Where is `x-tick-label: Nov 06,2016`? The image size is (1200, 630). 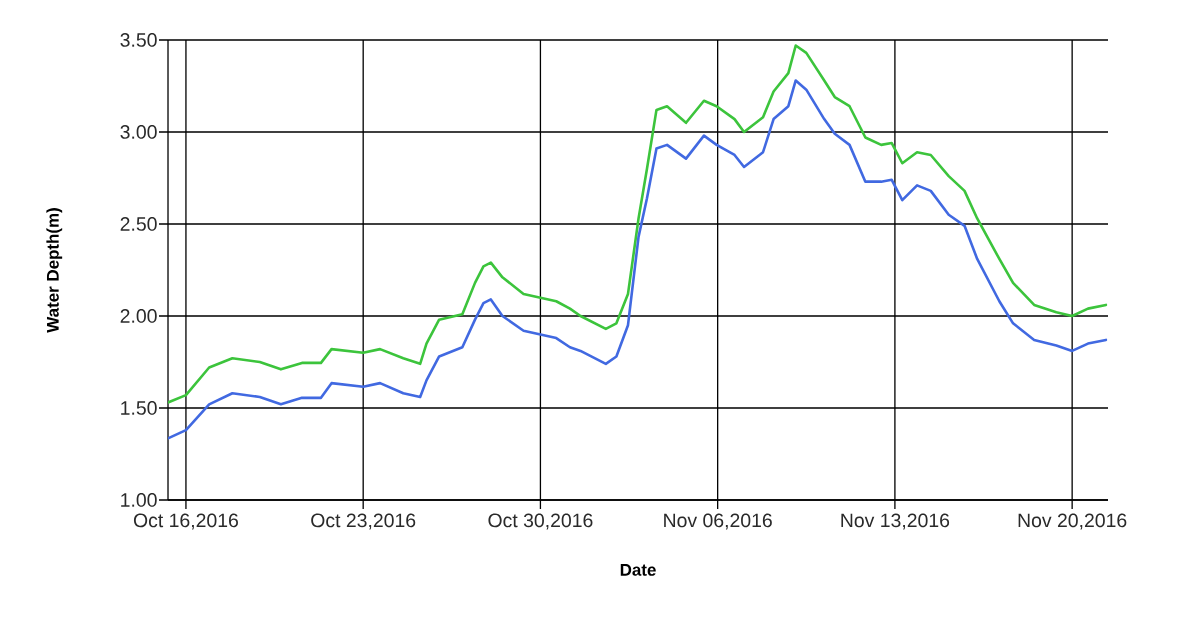 x-tick-label: Nov 06,2016 is located at coordinates (718, 521).